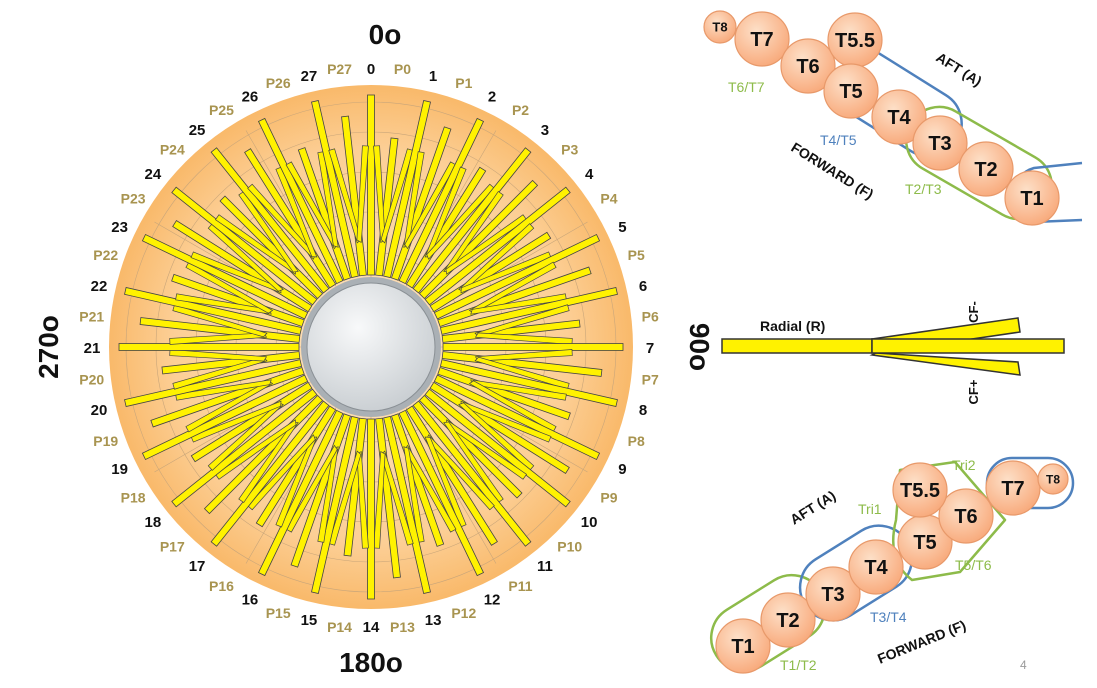 The height and width of the screenshot is (688, 1097). I want to click on angle-label-left: 270o, so click(48, 347).